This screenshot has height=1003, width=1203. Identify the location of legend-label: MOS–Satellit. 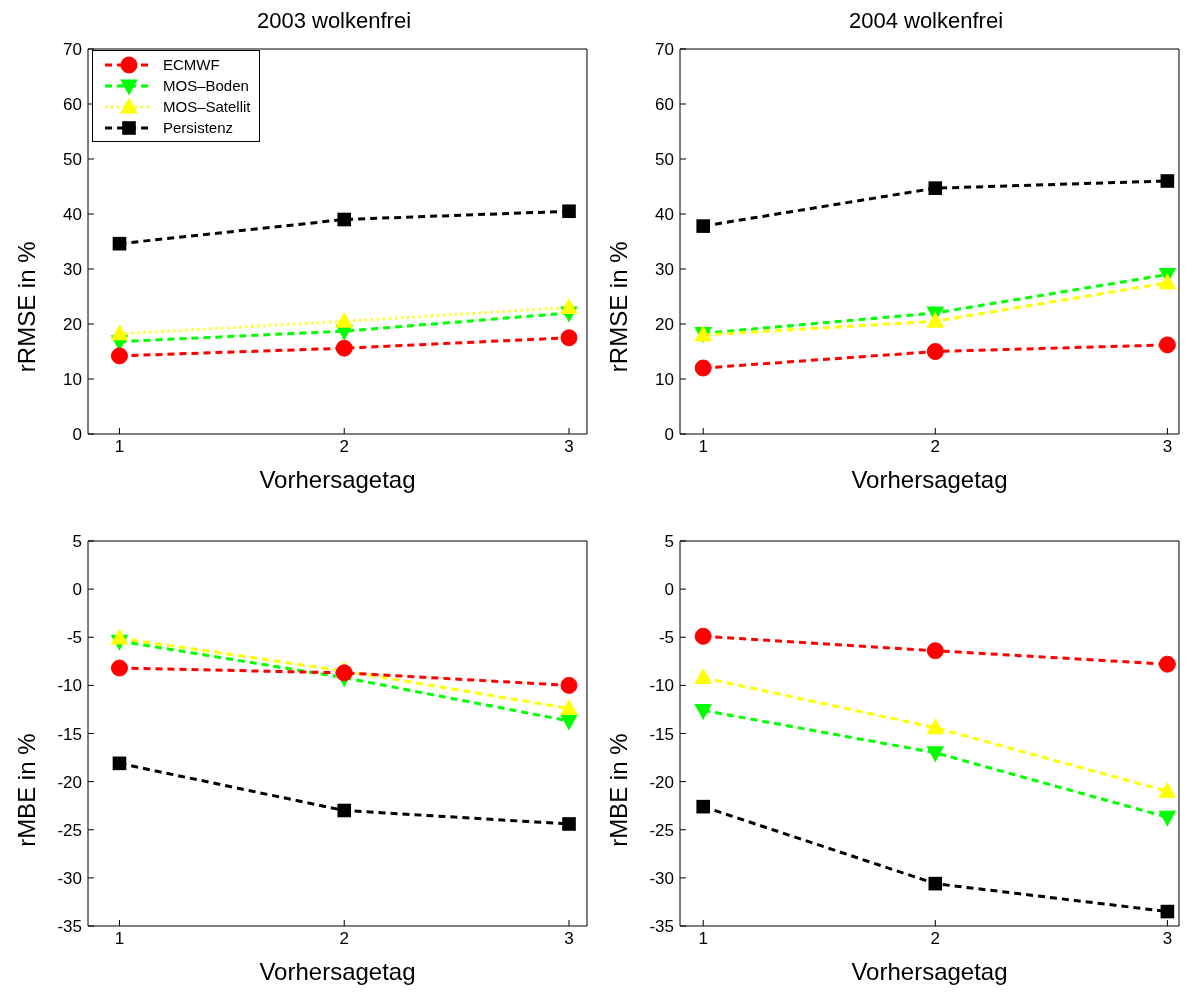
(207, 106).